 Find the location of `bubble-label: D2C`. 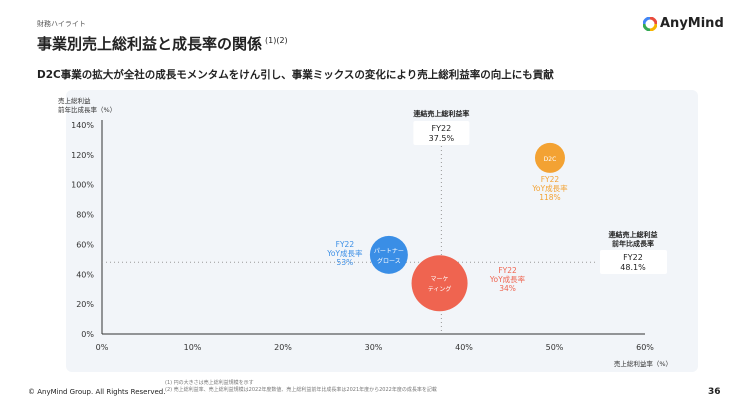

bubble-label: D2C is located at coordinates (550, 159).